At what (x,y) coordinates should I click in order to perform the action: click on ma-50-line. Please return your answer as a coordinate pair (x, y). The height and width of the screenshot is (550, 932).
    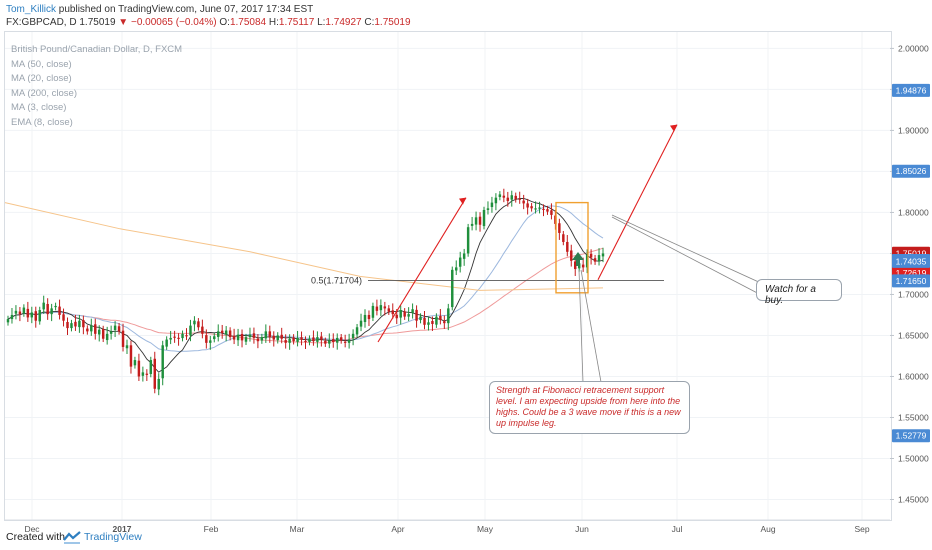
    Looking at the image, I should click on (305, 295).